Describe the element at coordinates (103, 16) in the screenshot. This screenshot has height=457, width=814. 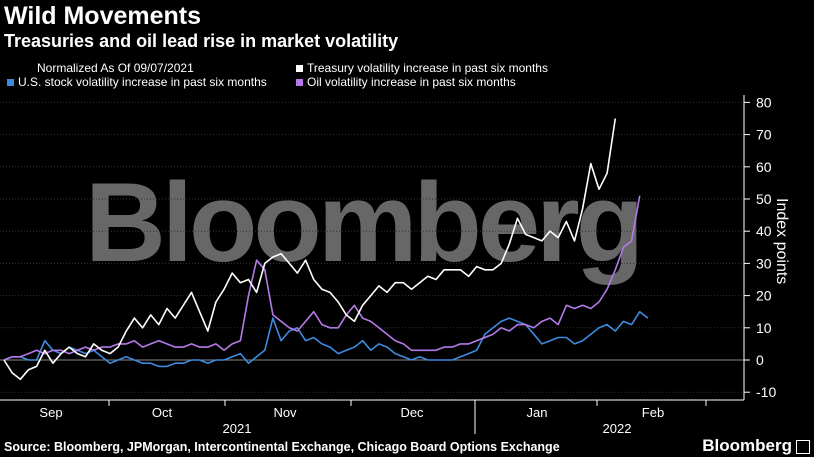
I see `chart-title: Wild Movements` at that location.